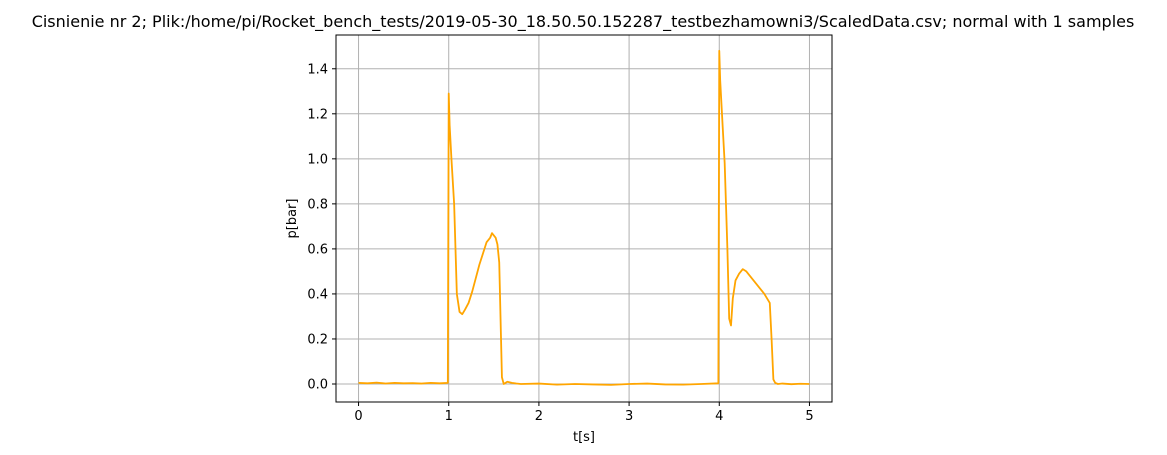 The height and width of the screenshot is (455, 1167). I want to click on y-tick-label: 0.2, so click(317, 339).